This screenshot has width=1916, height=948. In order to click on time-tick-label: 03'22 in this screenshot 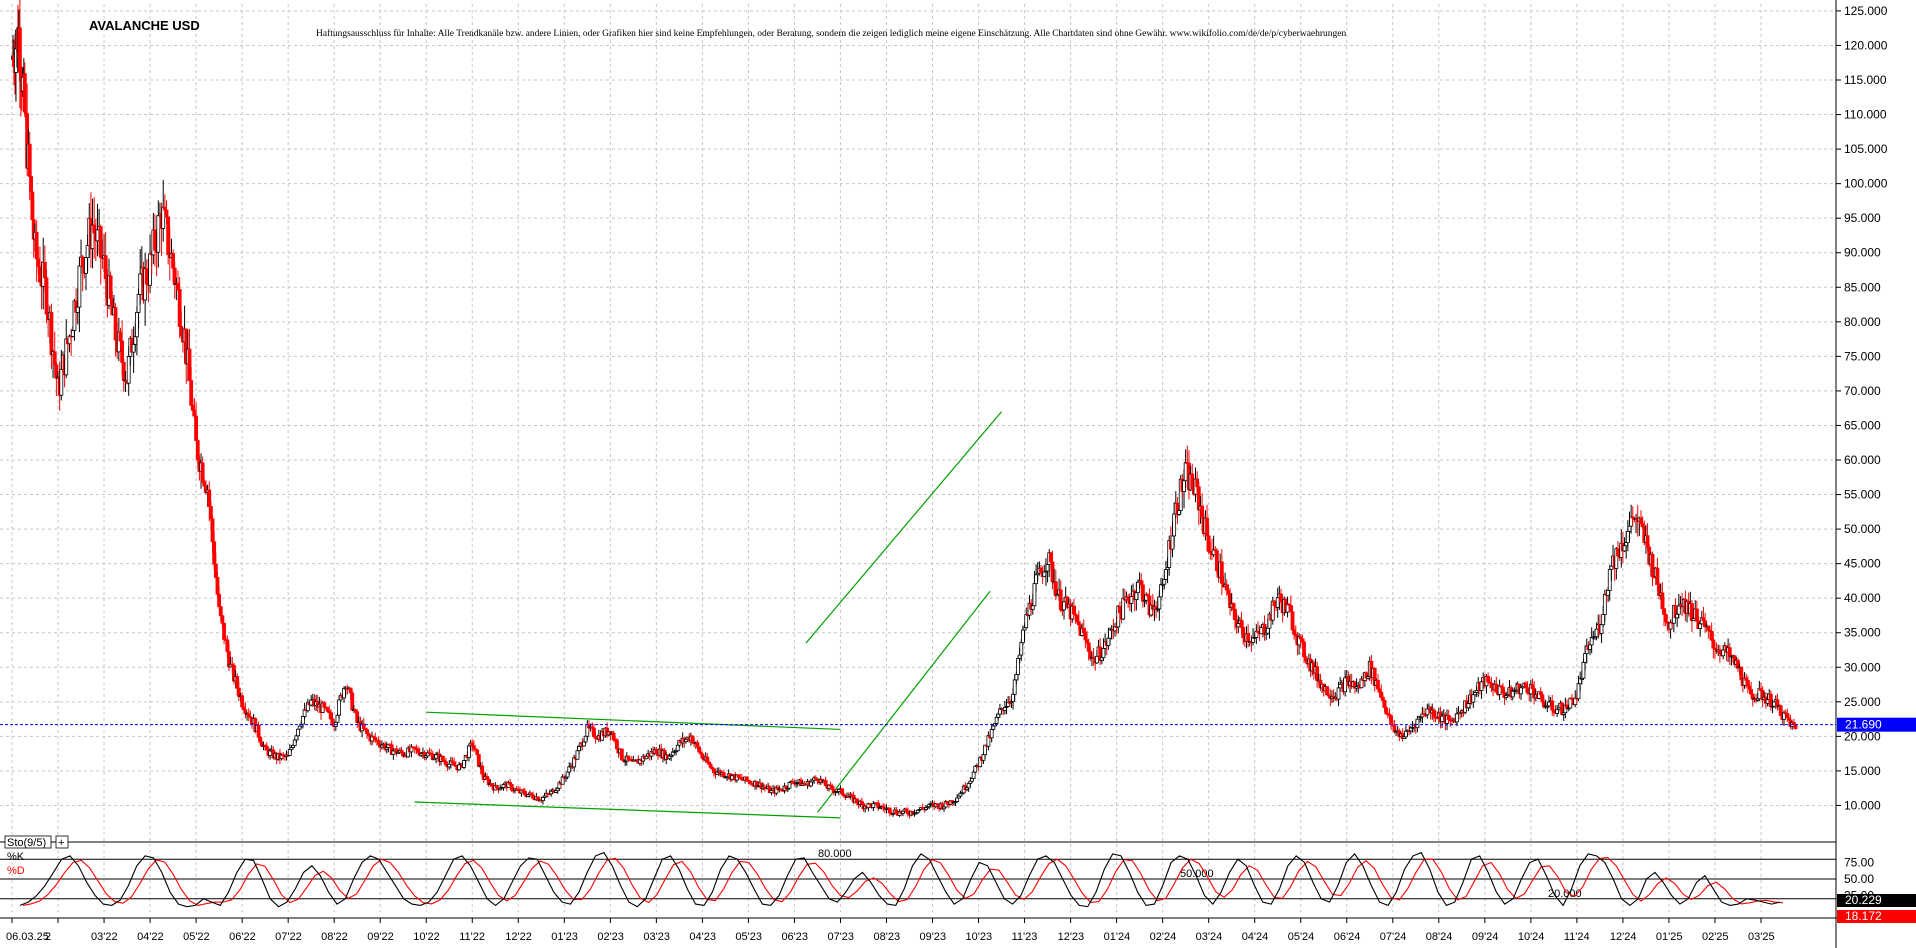, I will do `click(104, 937)`.